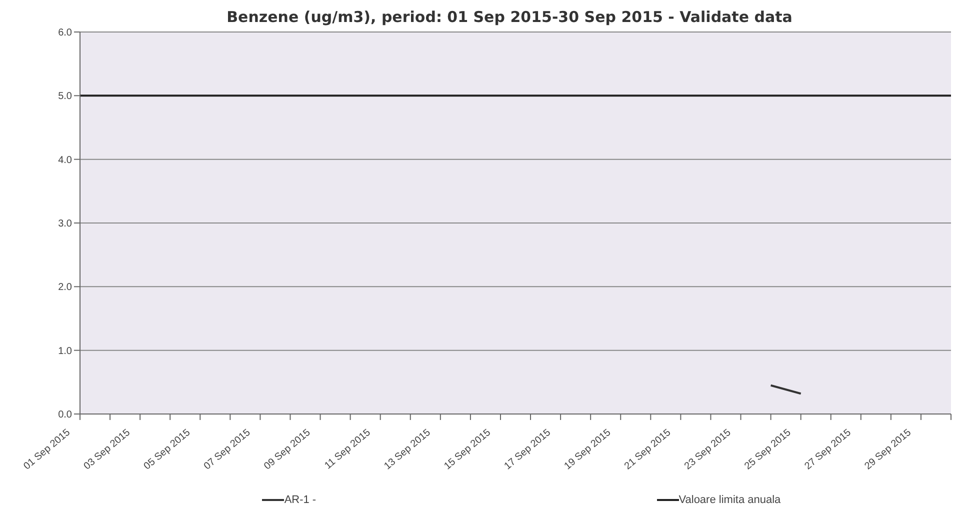 The width and height of the screenshot is (979, 524). What do you see at coordinates (729, 500) in the screenshot?
I see `legend-label: Valoare limita anuala` at bounding box center [729, 500].